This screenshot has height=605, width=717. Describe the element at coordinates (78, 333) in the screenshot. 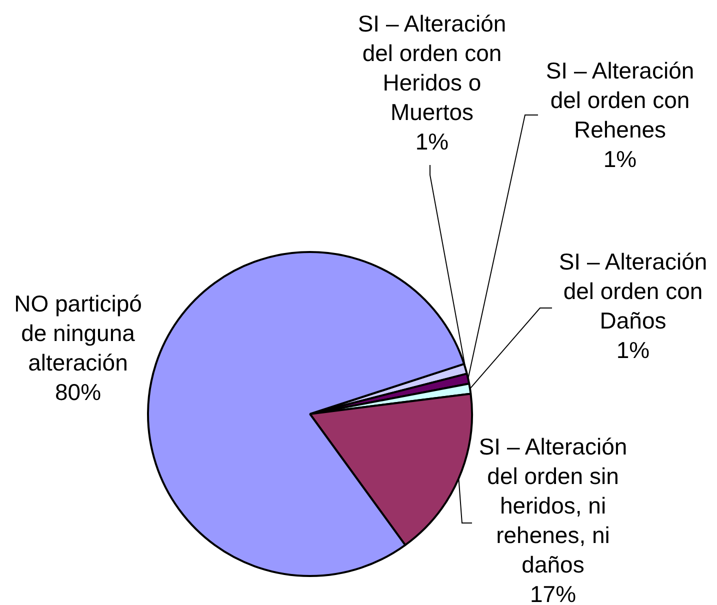

I see `slice-label: NO participó de ninguna alteración` at that location.